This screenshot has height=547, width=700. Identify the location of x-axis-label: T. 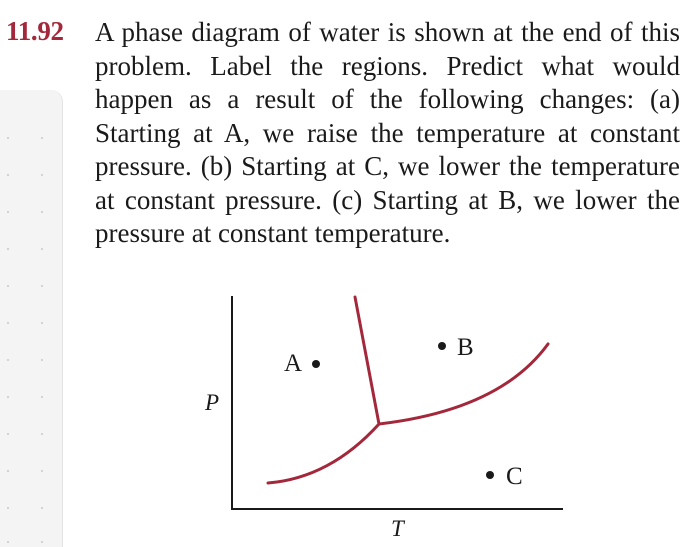
(398, 528).